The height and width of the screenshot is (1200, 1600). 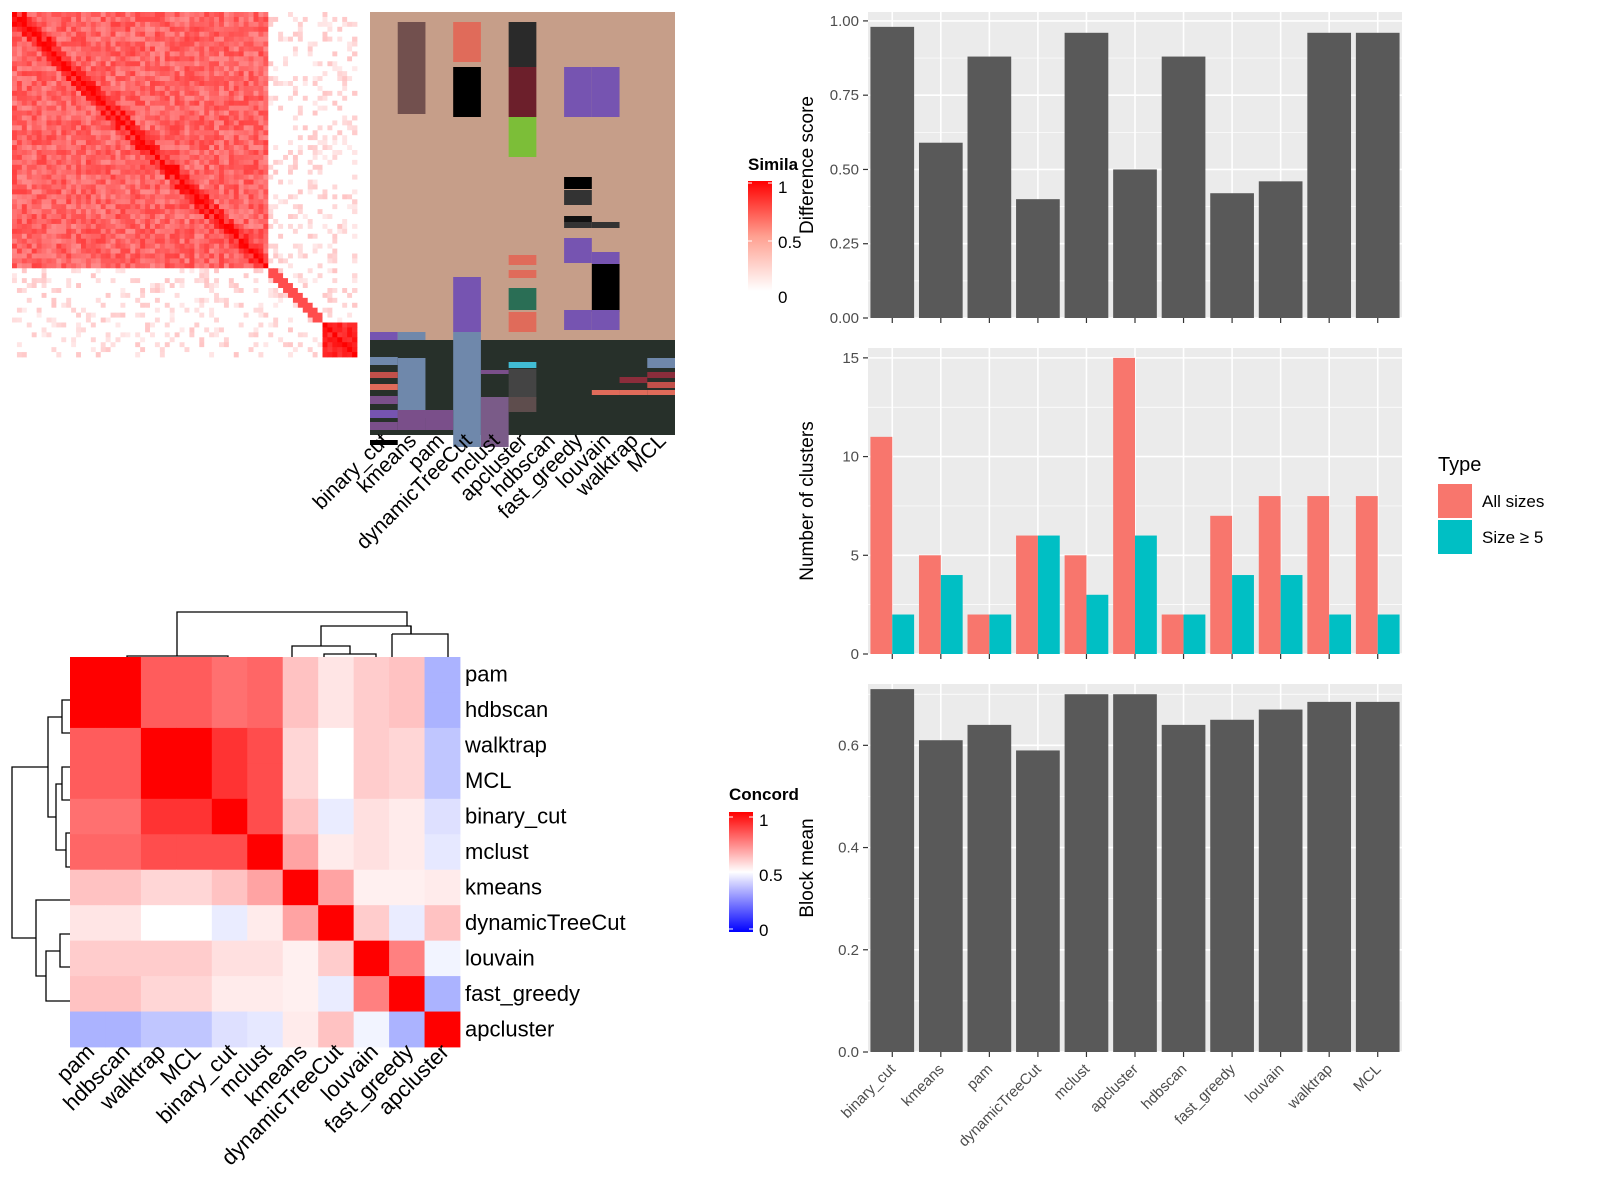 I want to click on concordance-cell-pam-dynamicTreeCut, so click(x=336, y=675).